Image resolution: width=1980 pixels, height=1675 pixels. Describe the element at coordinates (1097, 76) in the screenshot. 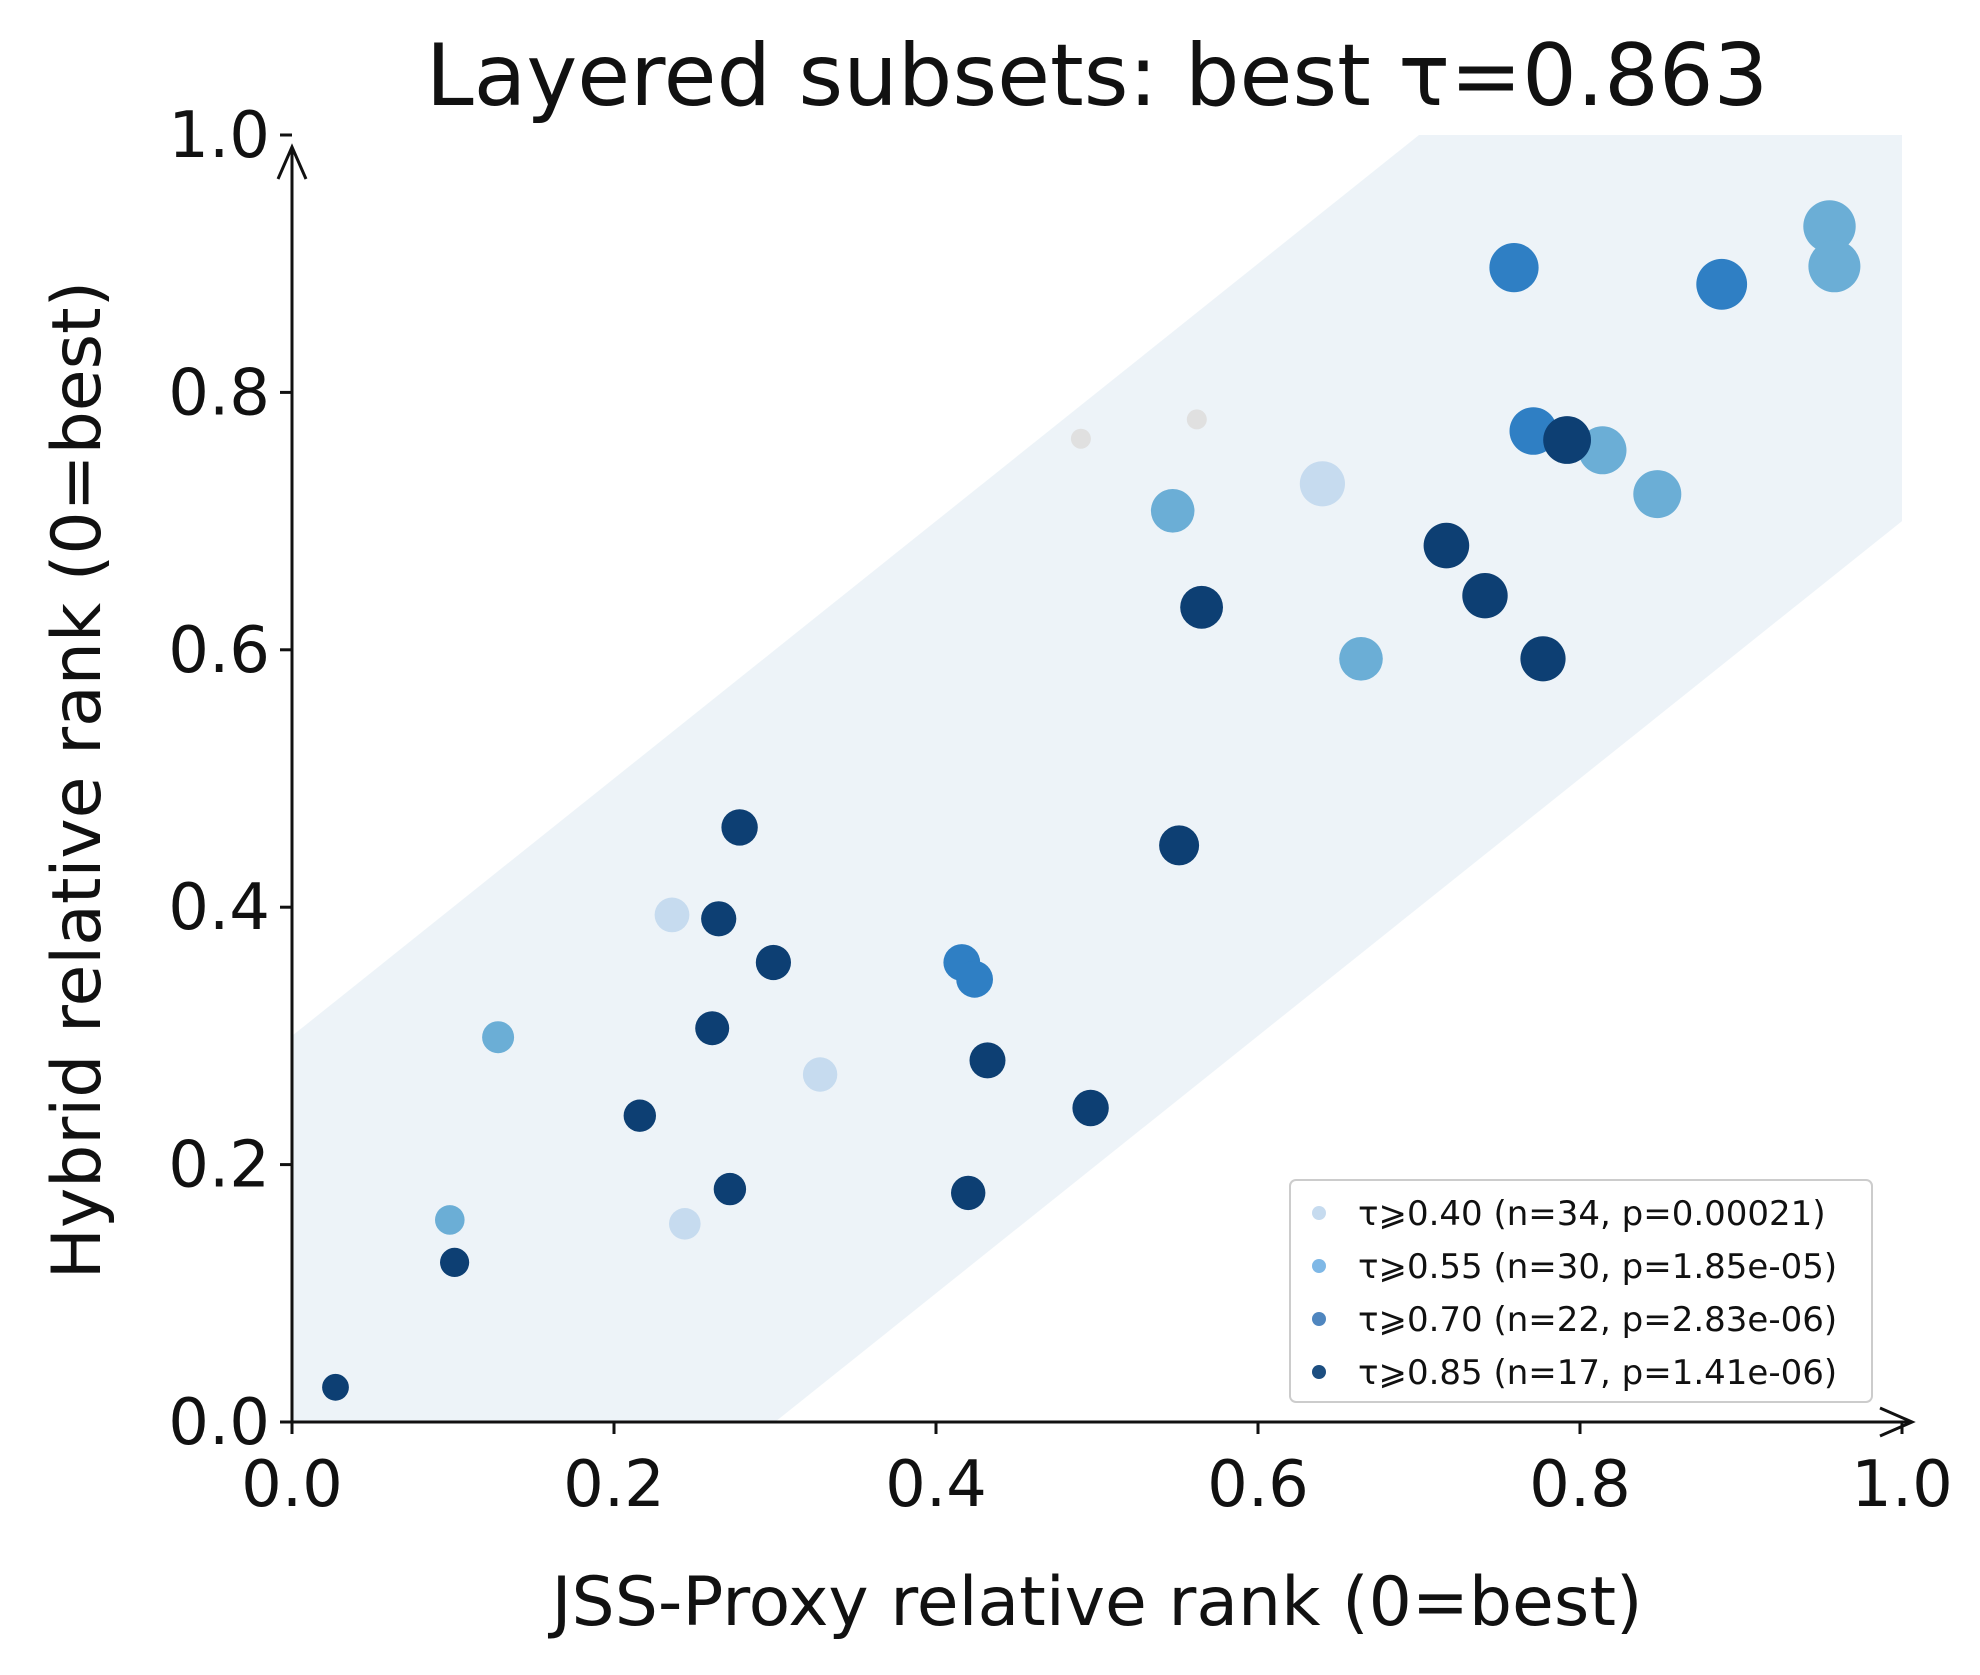

I see `chart-title: Layered subsets: best τ=0.863` at that location.